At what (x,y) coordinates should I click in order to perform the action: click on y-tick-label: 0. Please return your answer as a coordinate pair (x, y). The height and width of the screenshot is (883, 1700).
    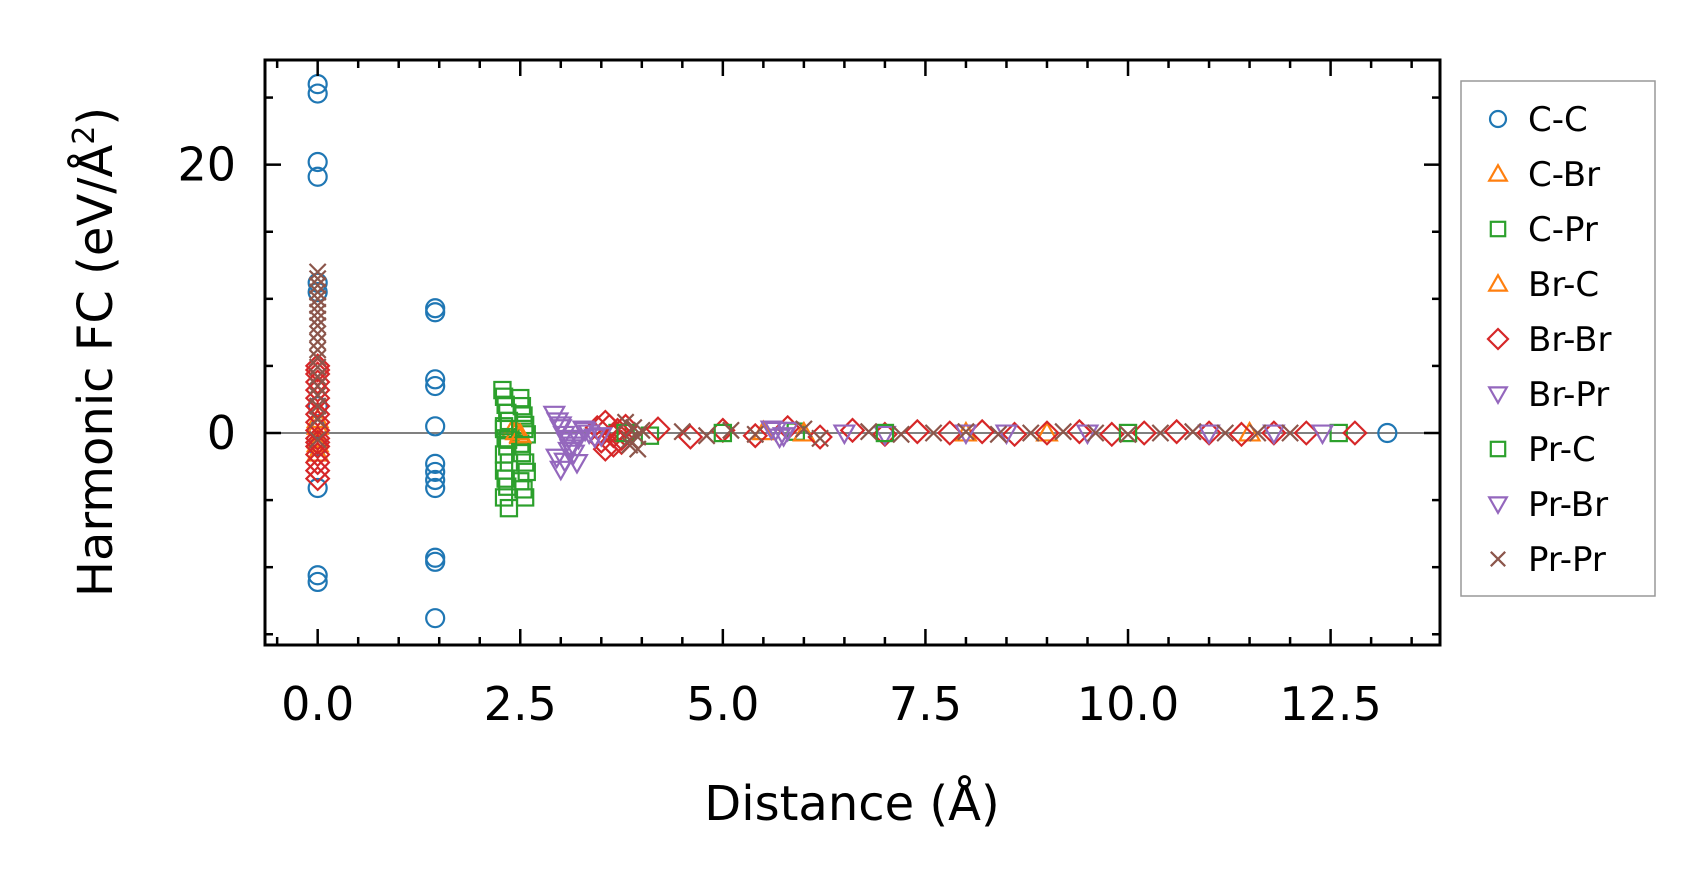
    Looking at the image, I should click on (221, 433).